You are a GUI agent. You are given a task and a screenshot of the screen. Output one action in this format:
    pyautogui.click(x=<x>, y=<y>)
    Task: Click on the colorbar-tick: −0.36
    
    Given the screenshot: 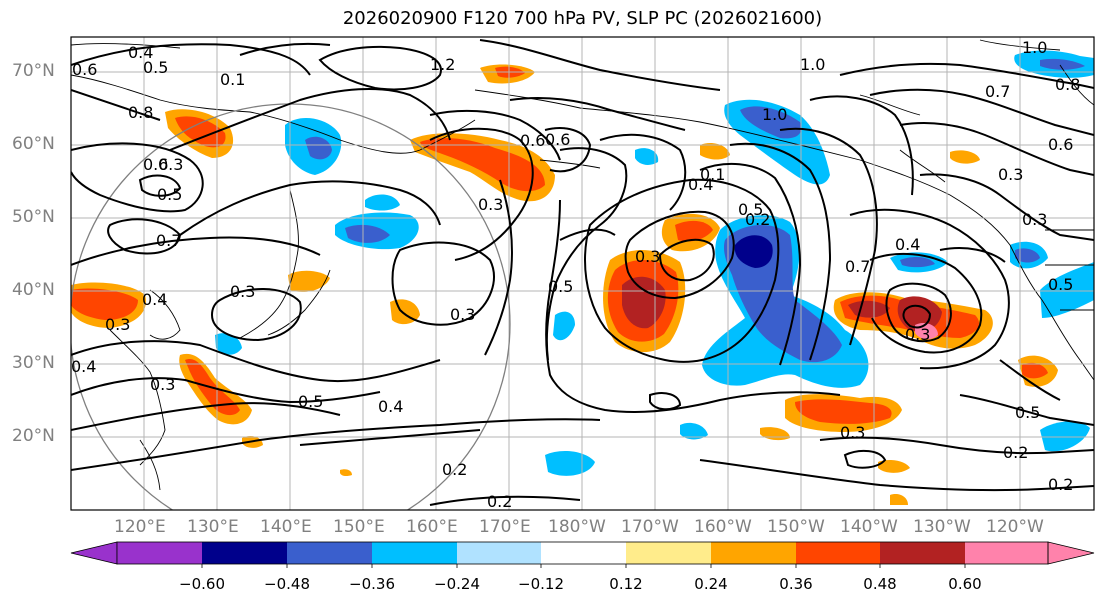 What is the action you would take?
    pyautogui.click(x=372, y=584)
    